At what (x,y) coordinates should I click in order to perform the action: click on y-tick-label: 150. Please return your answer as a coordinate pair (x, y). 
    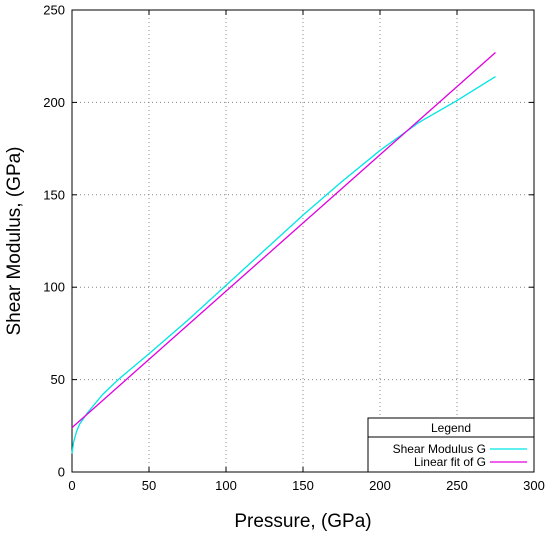
    Looking at the image, I should click on (54, 194).